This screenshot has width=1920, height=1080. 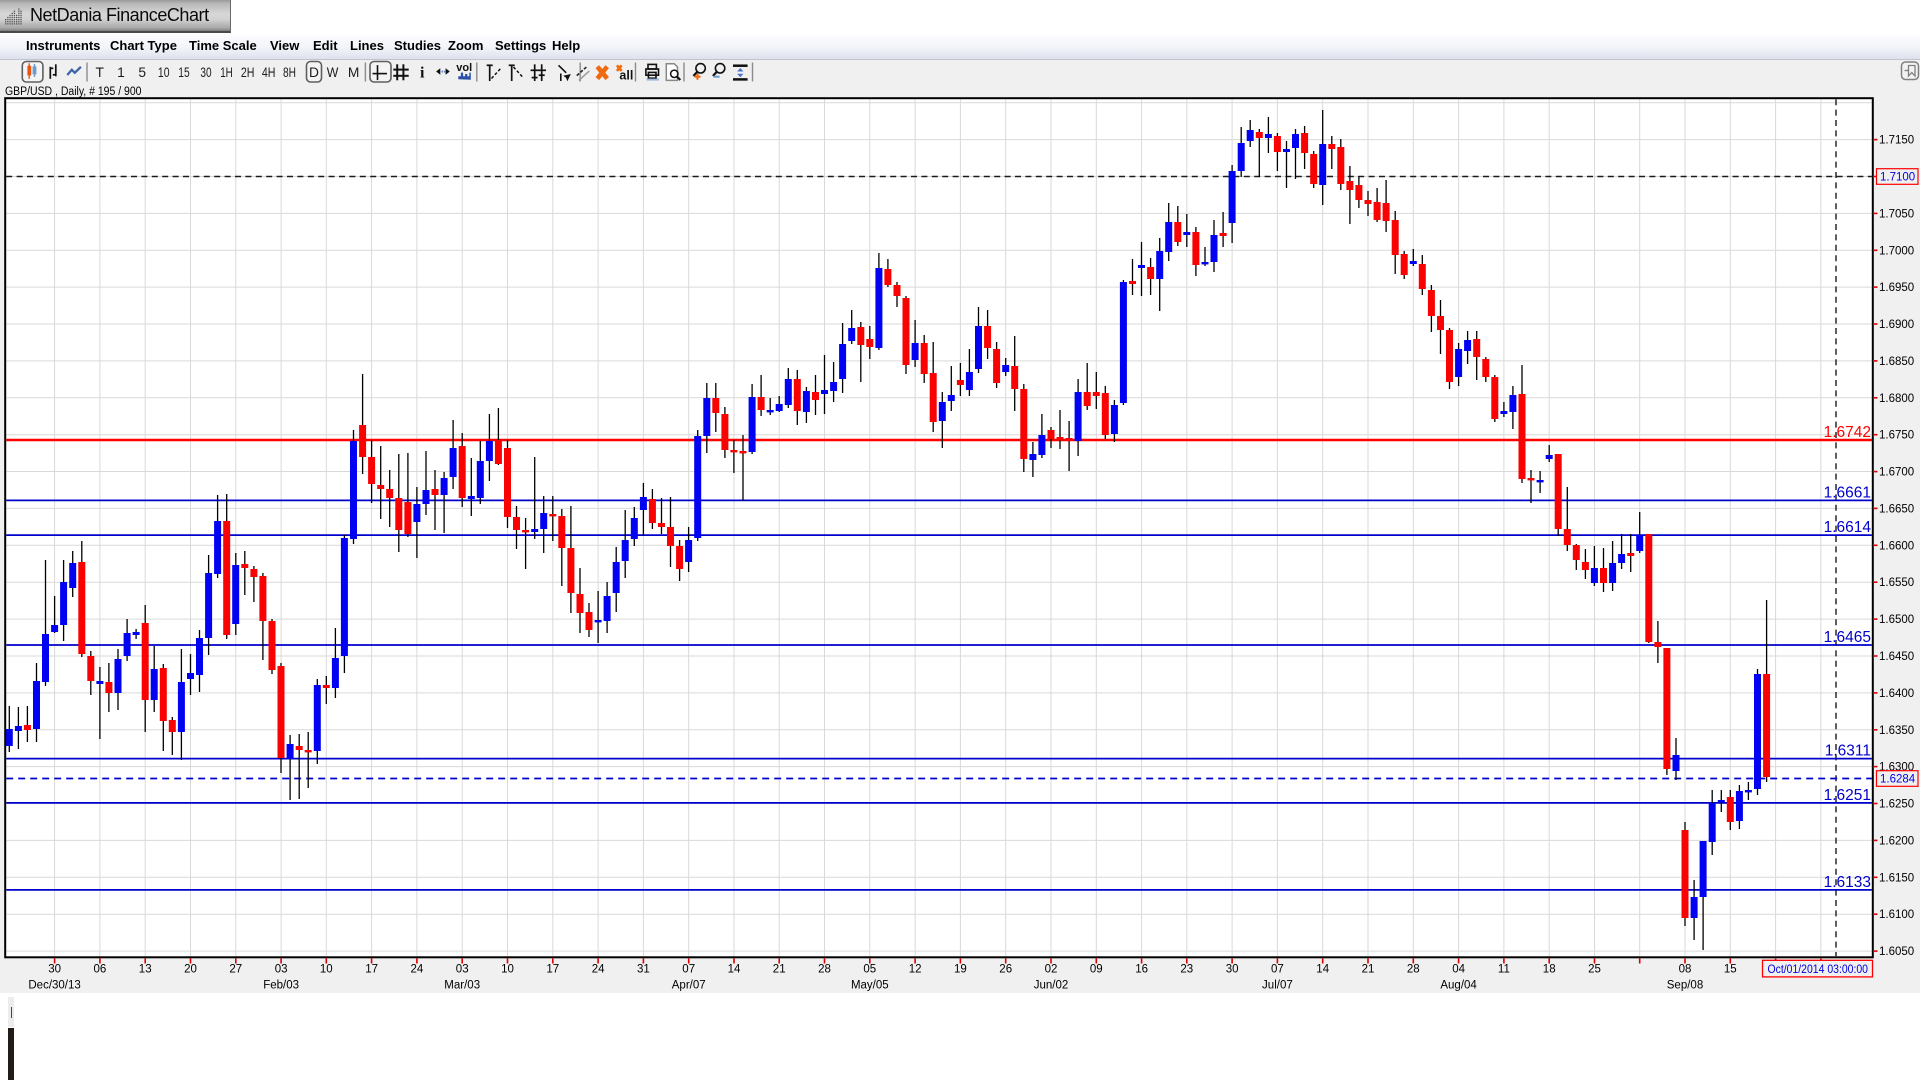 What do you see at coordinates (1896, 657) in the screenshot?
I see `svg-text: 1.6450` at bounding box center [1896, 657].